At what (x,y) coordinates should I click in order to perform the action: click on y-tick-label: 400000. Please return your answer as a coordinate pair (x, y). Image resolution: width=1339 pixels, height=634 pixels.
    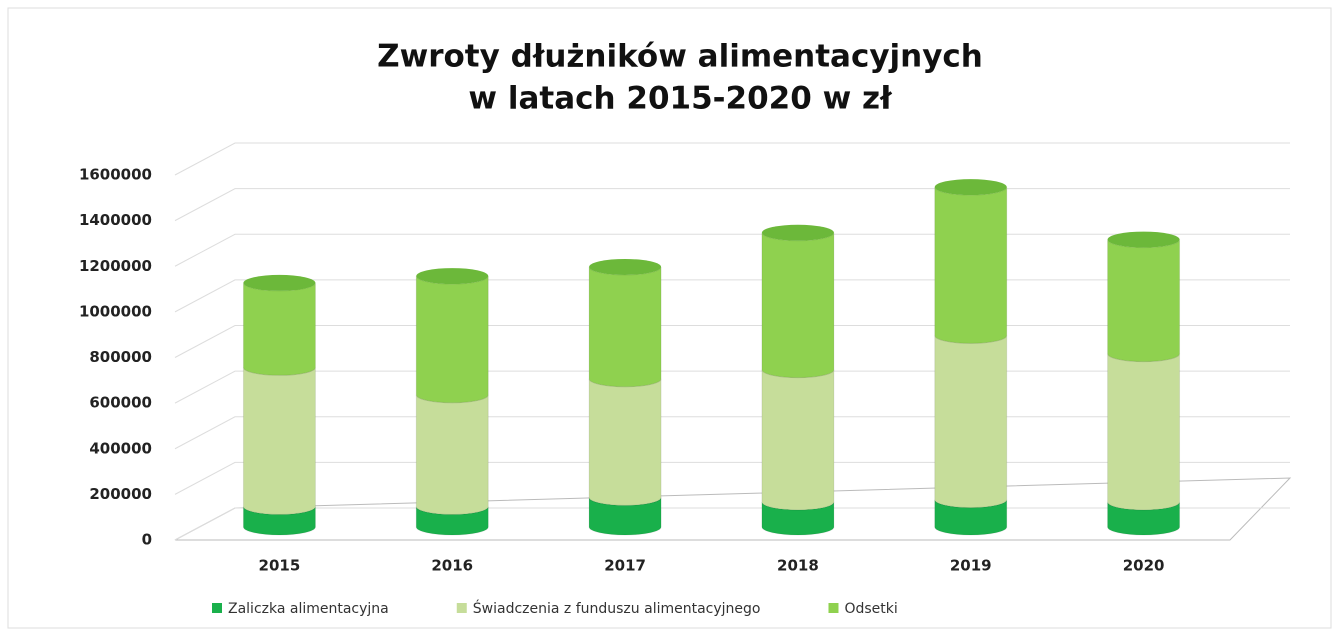
    Looking at the image, I should click on (120, 448).